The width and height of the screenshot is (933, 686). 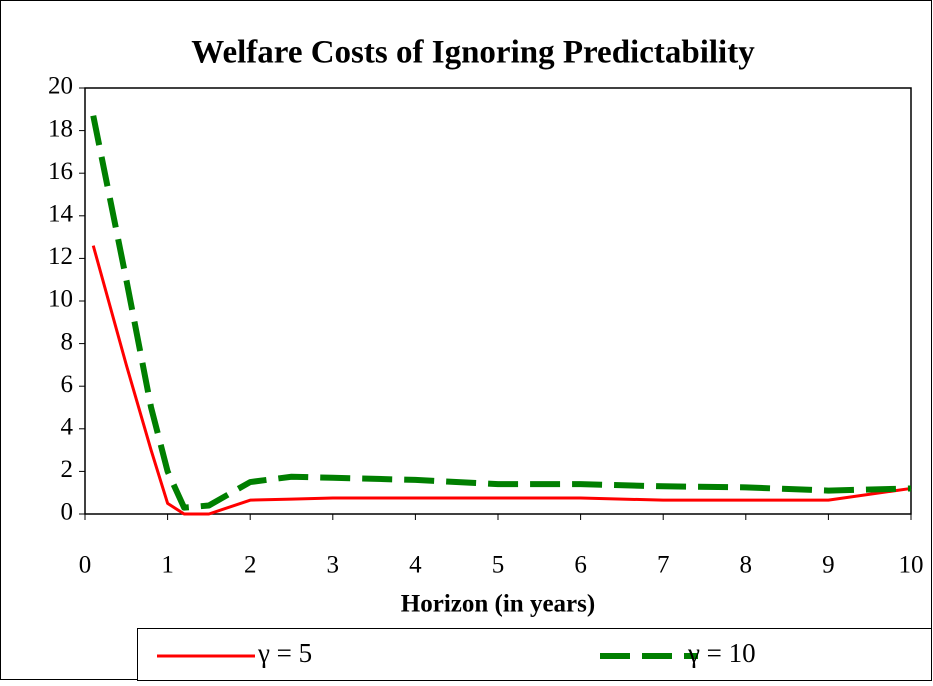 I want to click on y-tick-label: 8, so click(x=67, y=341).